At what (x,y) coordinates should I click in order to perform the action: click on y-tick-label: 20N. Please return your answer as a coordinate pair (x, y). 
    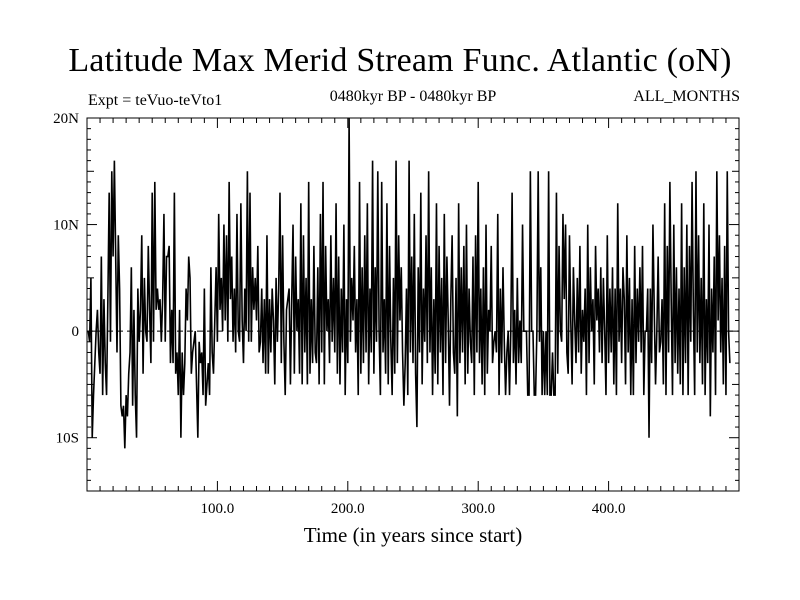
    Looking at the image, I should click on (66, 119).